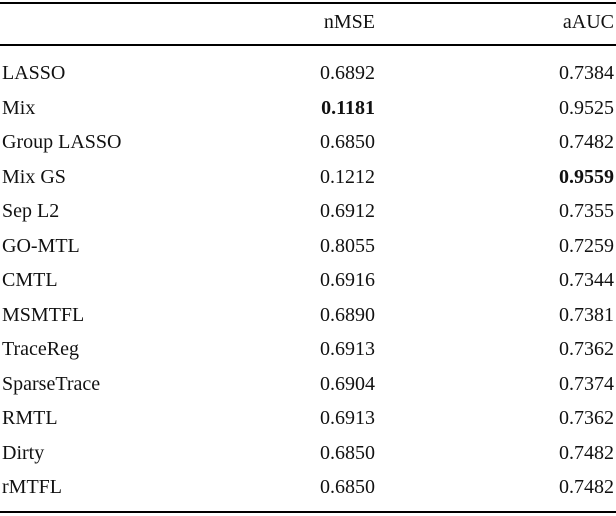 The height and width of the screenshot is (516, 616). Describe the element at coordinates (308, 246) in the screenshot. I see `table-row: GO-MTL 0.8055 0.7259` at that location.